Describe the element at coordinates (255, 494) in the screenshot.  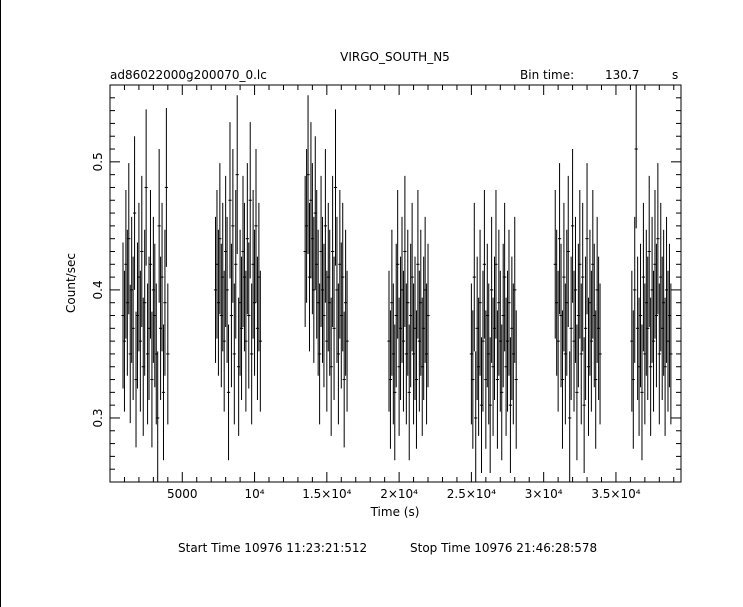
I see `x-tick-label: 10⁴` at that location.